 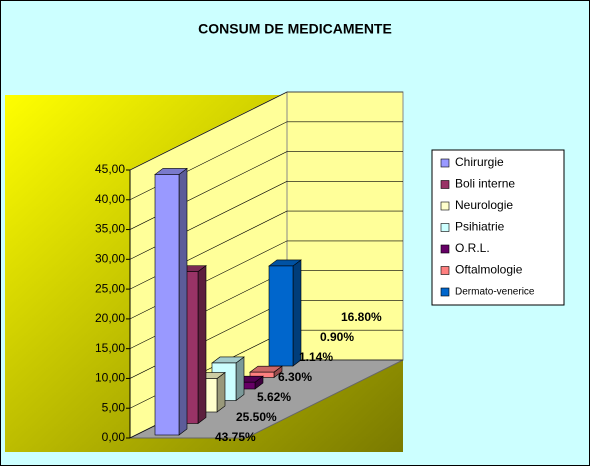 What do you see at coordinates (256, 417) in the screenshot?
I see `value-label: 25.50%` at bounding box center [256, 417].